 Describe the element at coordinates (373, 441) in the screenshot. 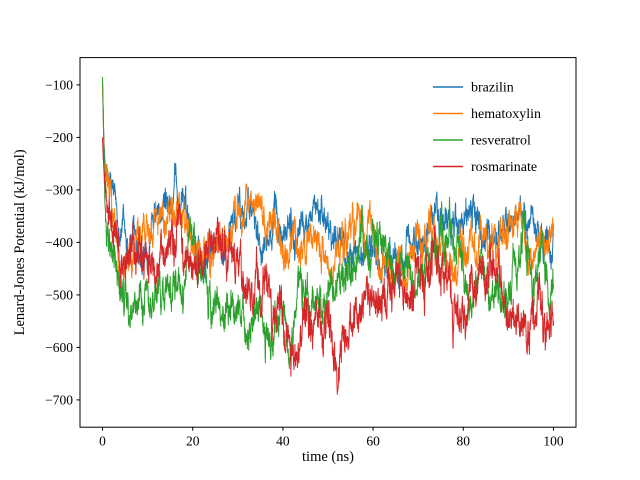

I see `x-tick-label: 60` at that location.